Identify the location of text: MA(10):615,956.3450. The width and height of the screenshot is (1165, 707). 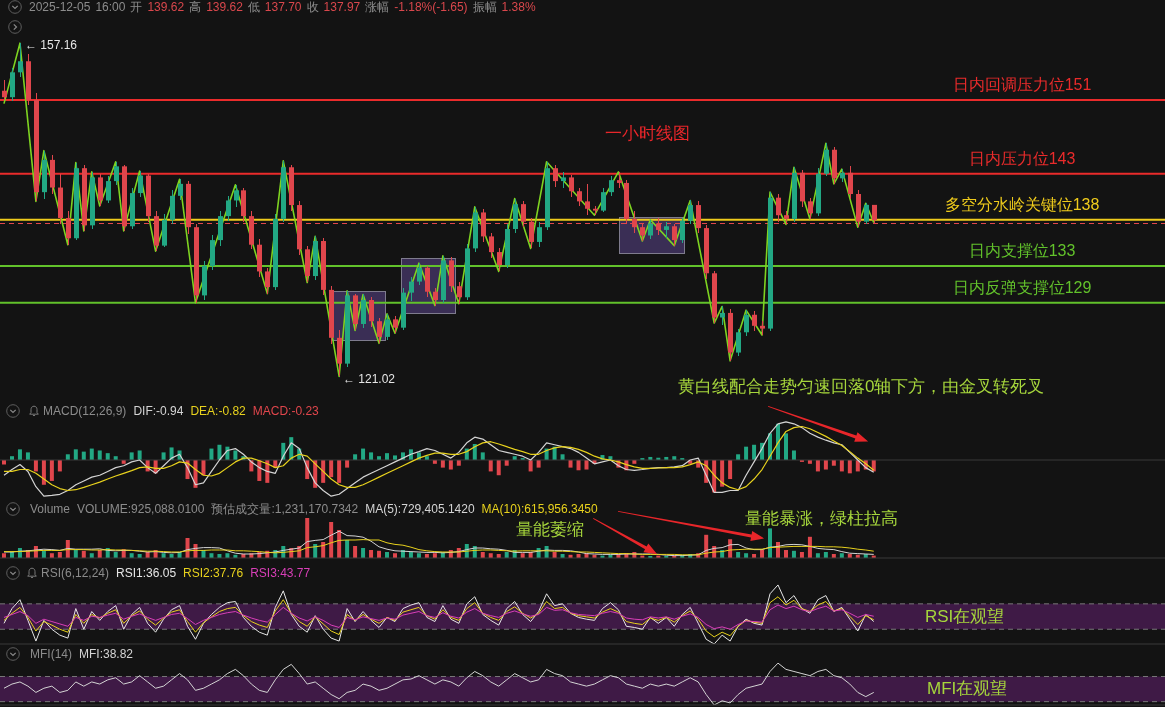
(539, 509).